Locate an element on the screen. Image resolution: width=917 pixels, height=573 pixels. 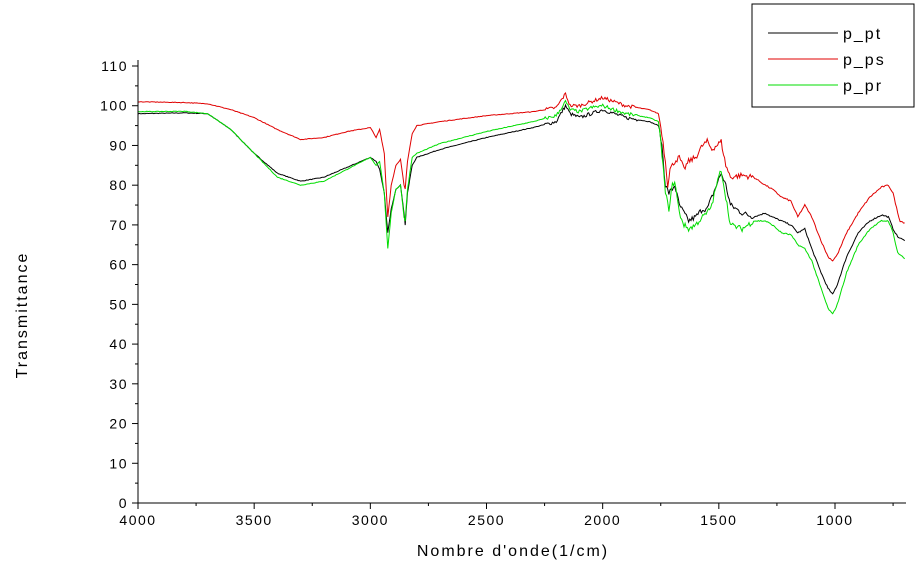
x-axis-title: Nombre d'onde(1/cm) is located at coordinates (513, 551).